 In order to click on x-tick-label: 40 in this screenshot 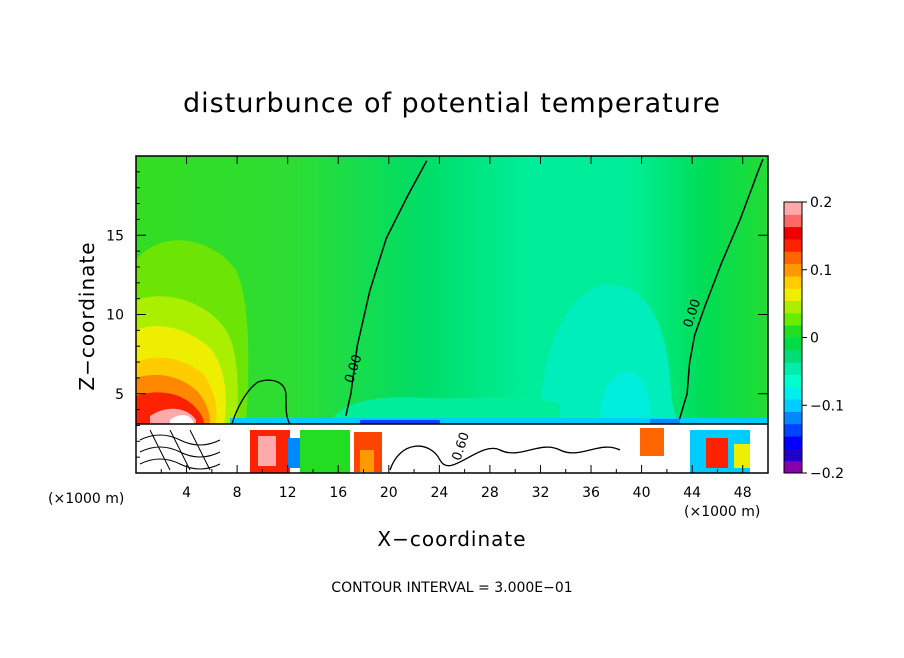, I will do `click(642, 493)`.